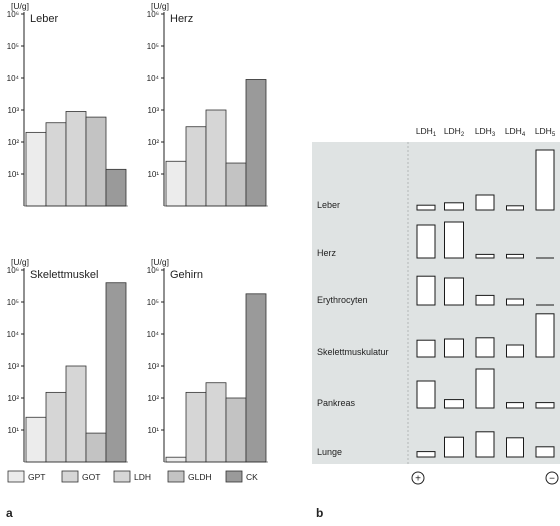 The height and width of the screenshot is (526, 560). What do you see at coordinates (329, 452) in the screenshot?
I see `row-label: Lunge` at bounding box center [329, 452].